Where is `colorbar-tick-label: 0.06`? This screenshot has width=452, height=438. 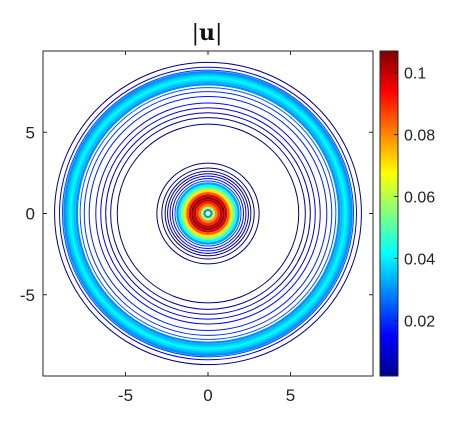
colorbar-tick-label: 0.06 is located at coordinates (419, 197).